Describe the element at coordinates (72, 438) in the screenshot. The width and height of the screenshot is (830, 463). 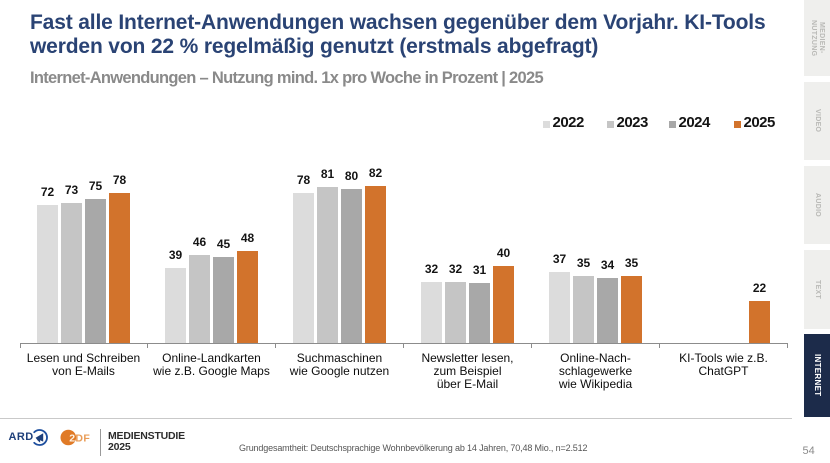
I see `svg-text: 2` at that location.